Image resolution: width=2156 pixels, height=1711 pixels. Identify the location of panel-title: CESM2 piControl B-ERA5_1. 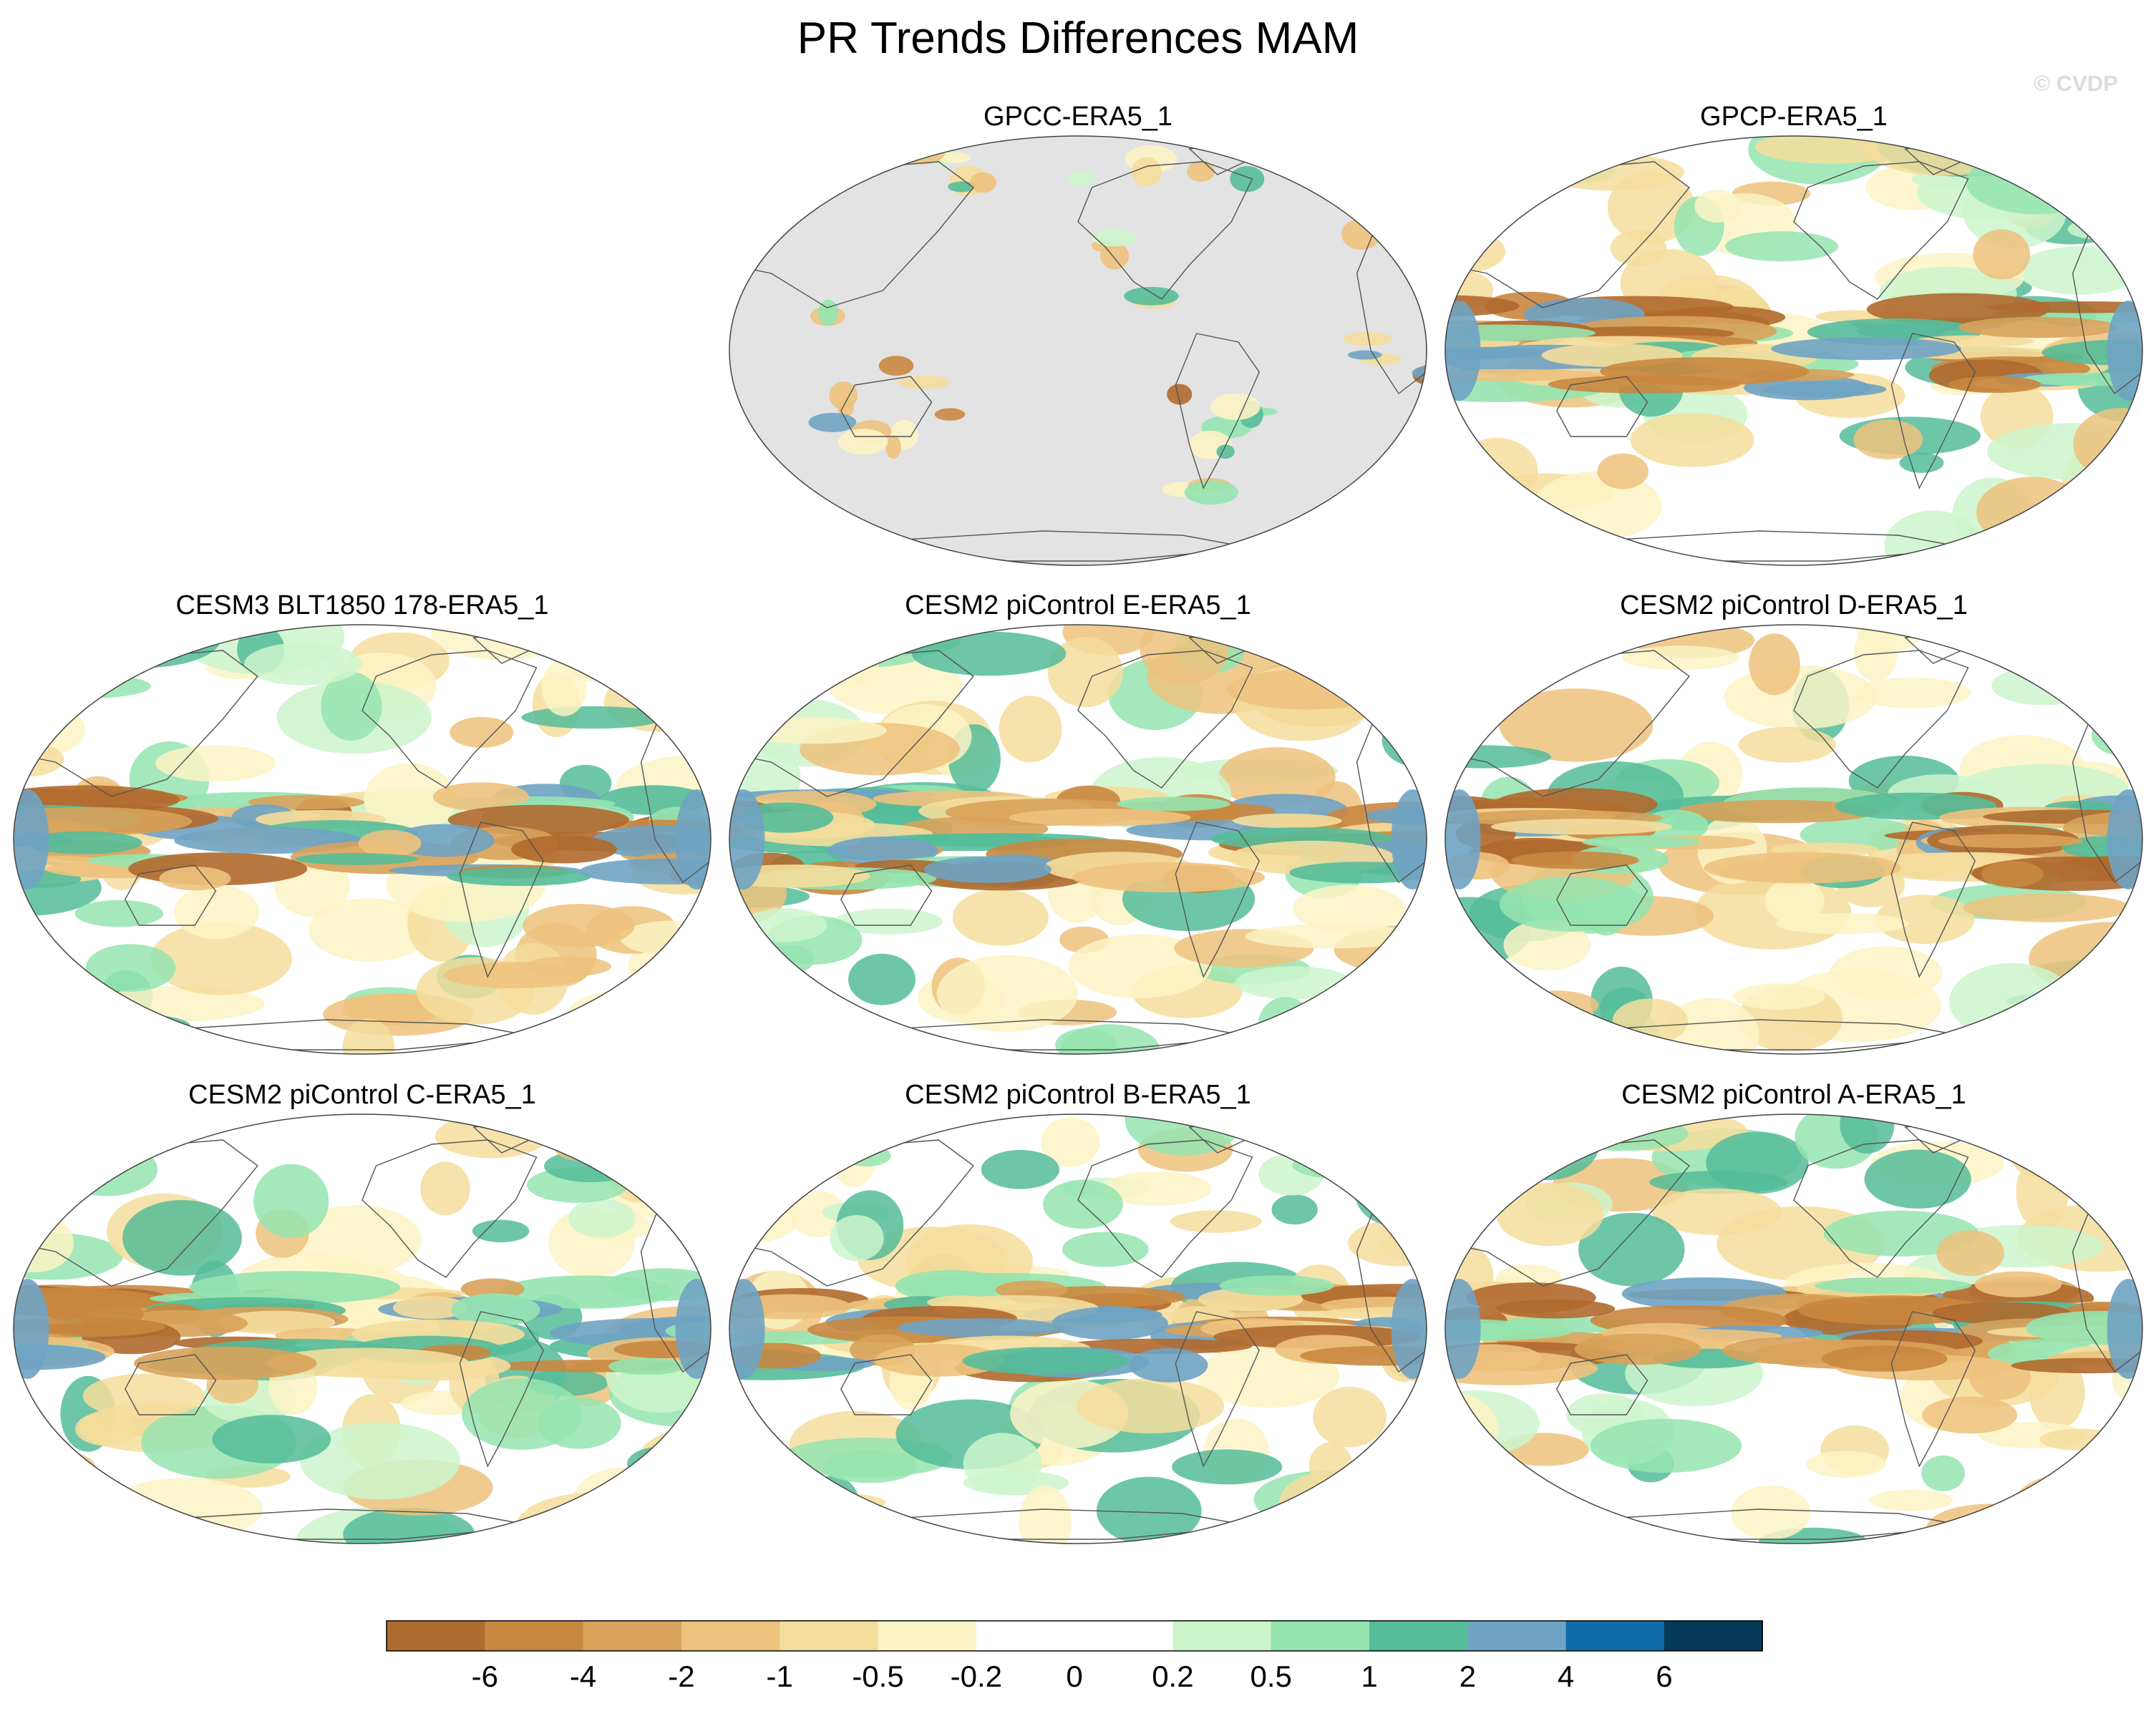
(1078, 1095).